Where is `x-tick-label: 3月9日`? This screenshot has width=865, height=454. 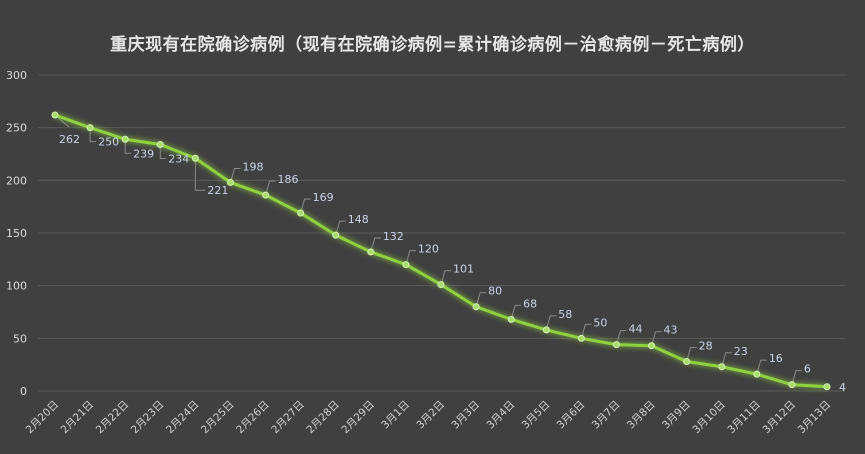 x-tick-label: 3月9日 is located at coordinates (676, 415).